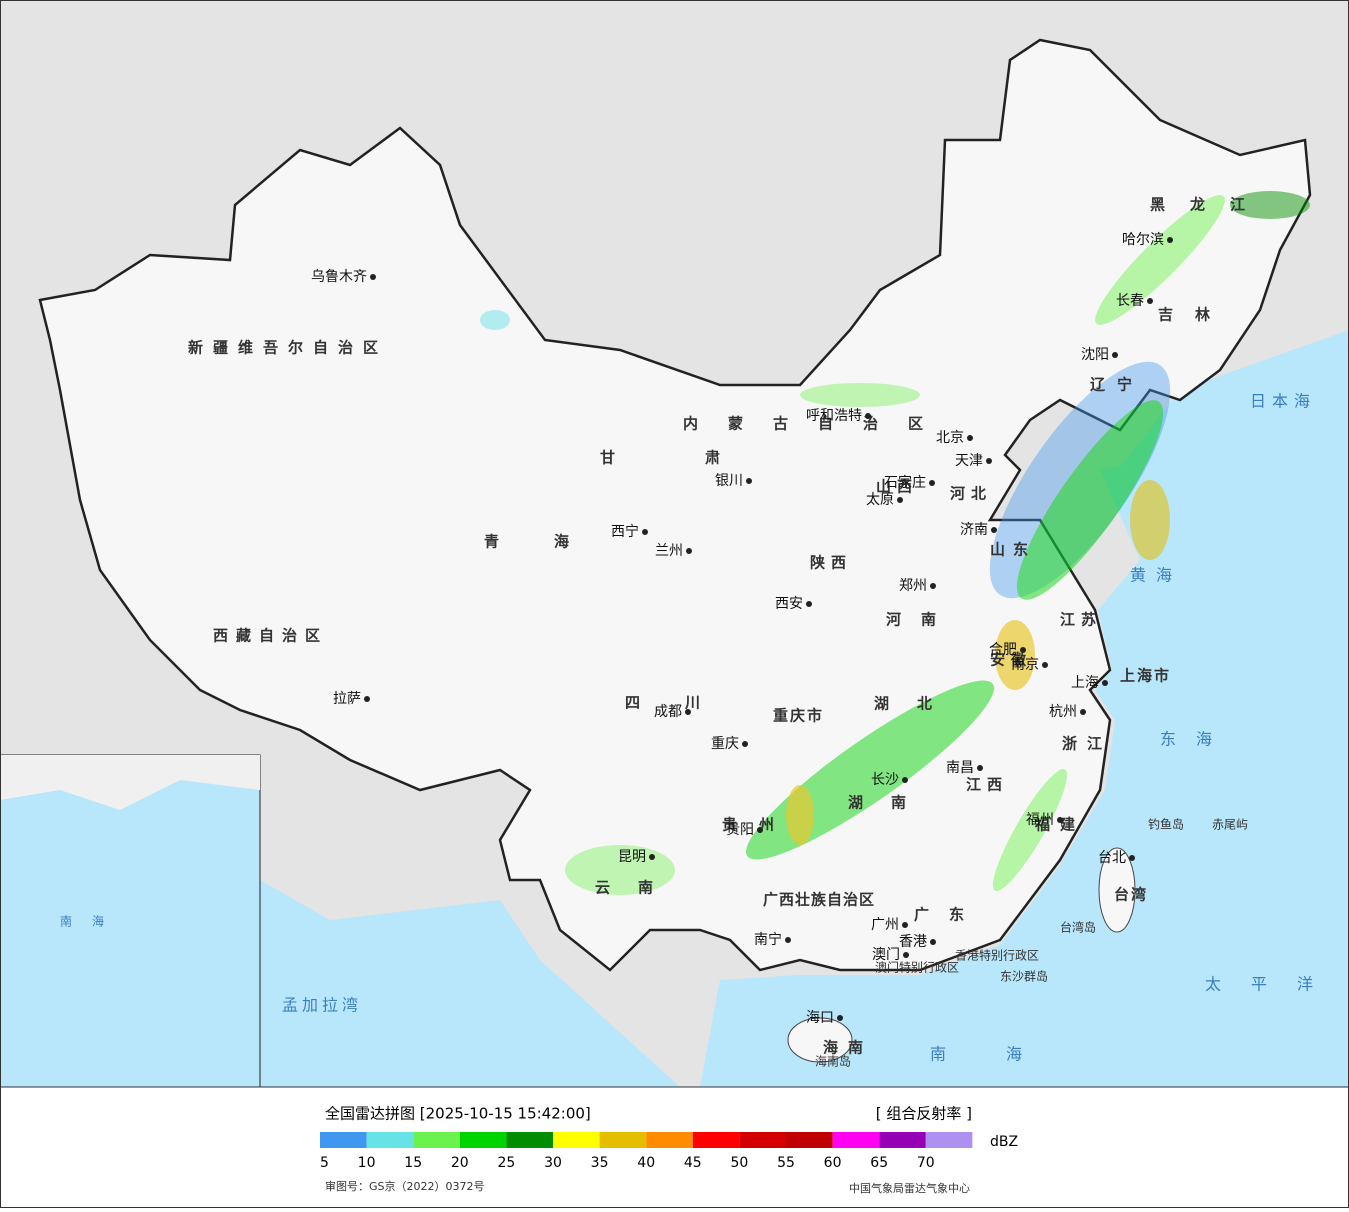 The image size is (1349, 1212). I want to click on legend-tick: 40, so click(646, 1163).